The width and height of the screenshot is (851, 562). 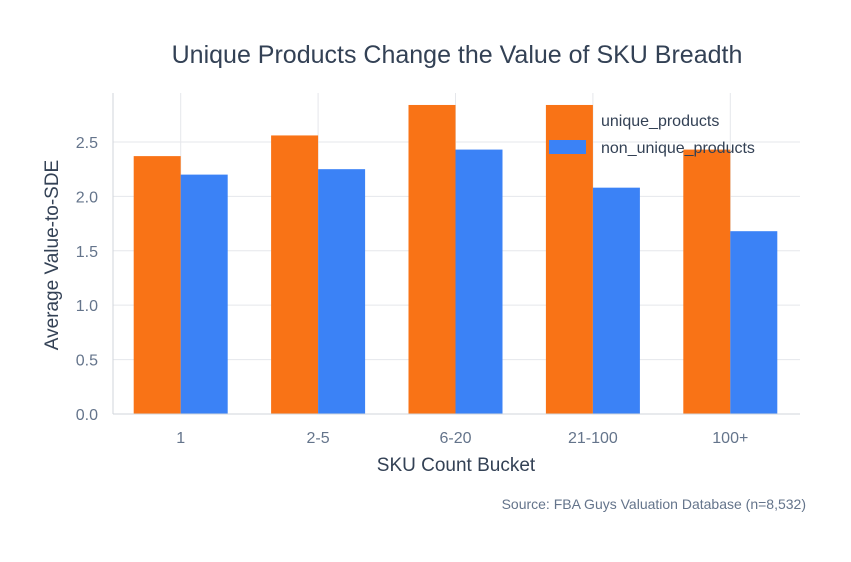 What do you see at coordinates (455, 438) in the screenshot?
I see `x-tick-label: 6-20` at bounding box center [455, 438].